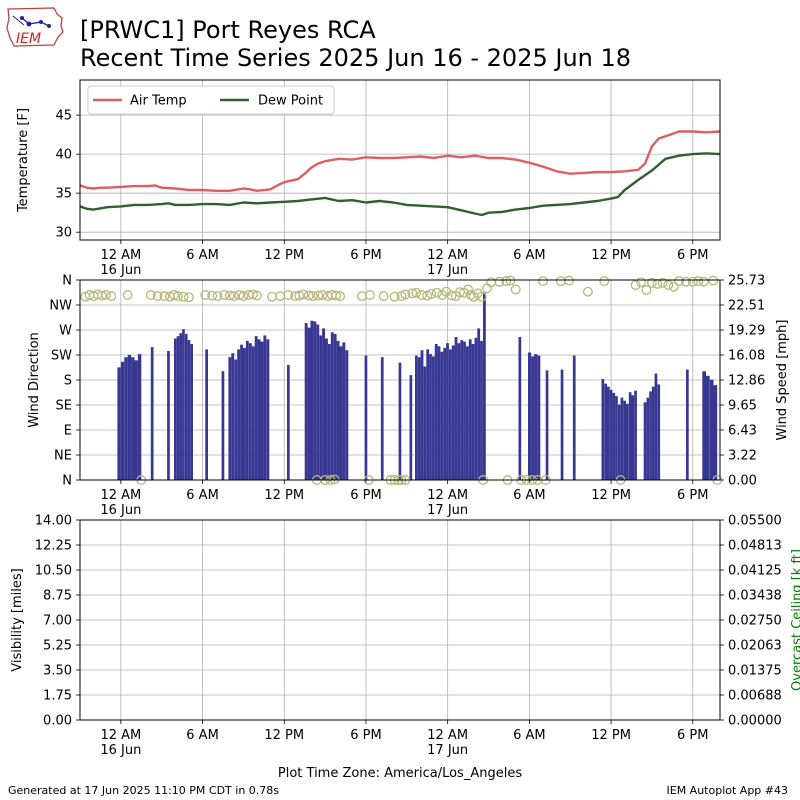 The height and width of the screenshot is (800, 800). I want to click on dew-point-line, so click(400, 184).